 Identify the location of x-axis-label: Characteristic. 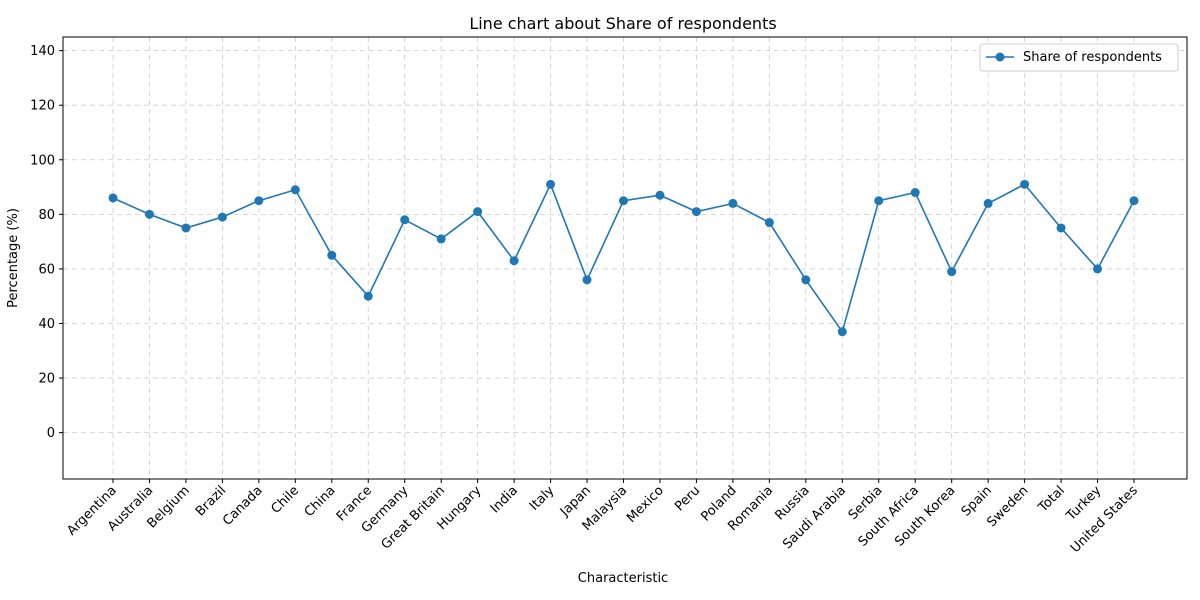
(623, 578).